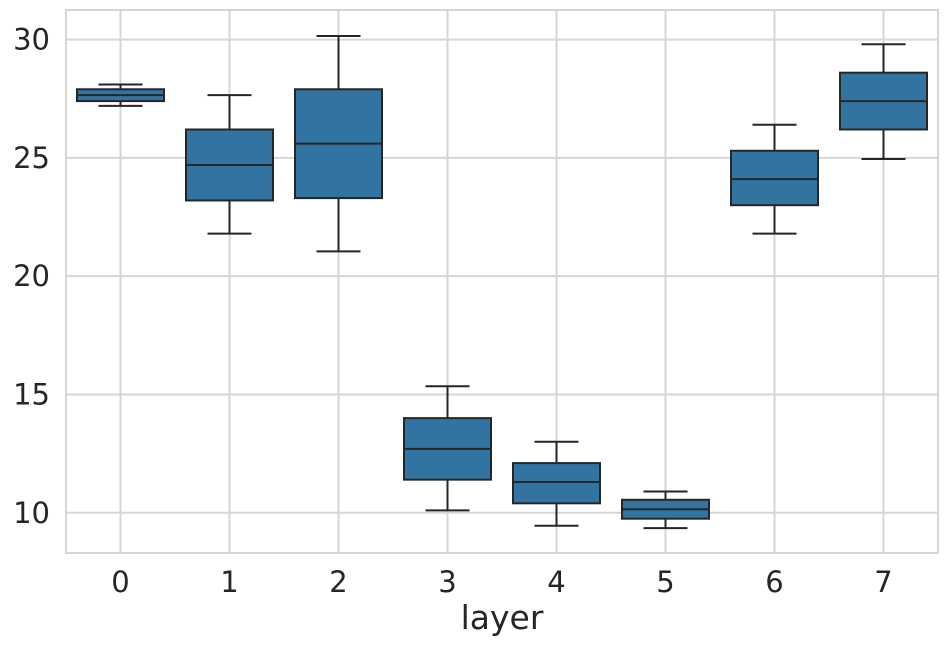 This screenshot has width=948, height=648. What do you see at coordinates (502, 617) in the screenshot?
I see `x-axis-label: layer` at bounding box center [502, 617].